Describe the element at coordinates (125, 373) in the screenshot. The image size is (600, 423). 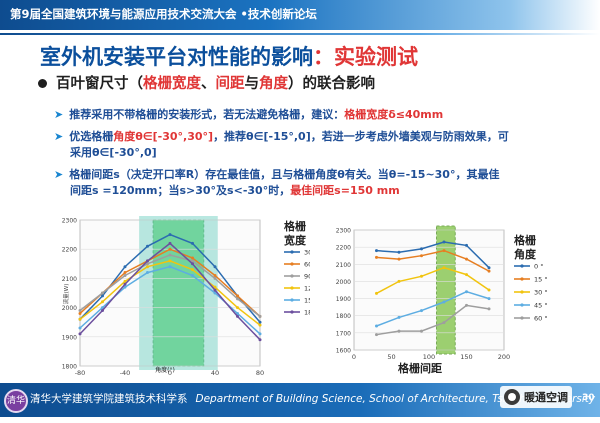
I see `x-tick-label: -40` at that location.